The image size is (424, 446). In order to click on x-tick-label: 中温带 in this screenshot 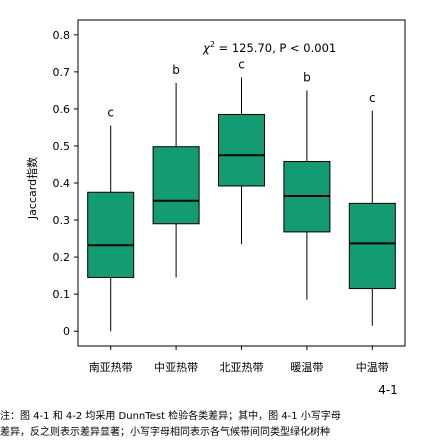, I will do `click(372, 367)`.